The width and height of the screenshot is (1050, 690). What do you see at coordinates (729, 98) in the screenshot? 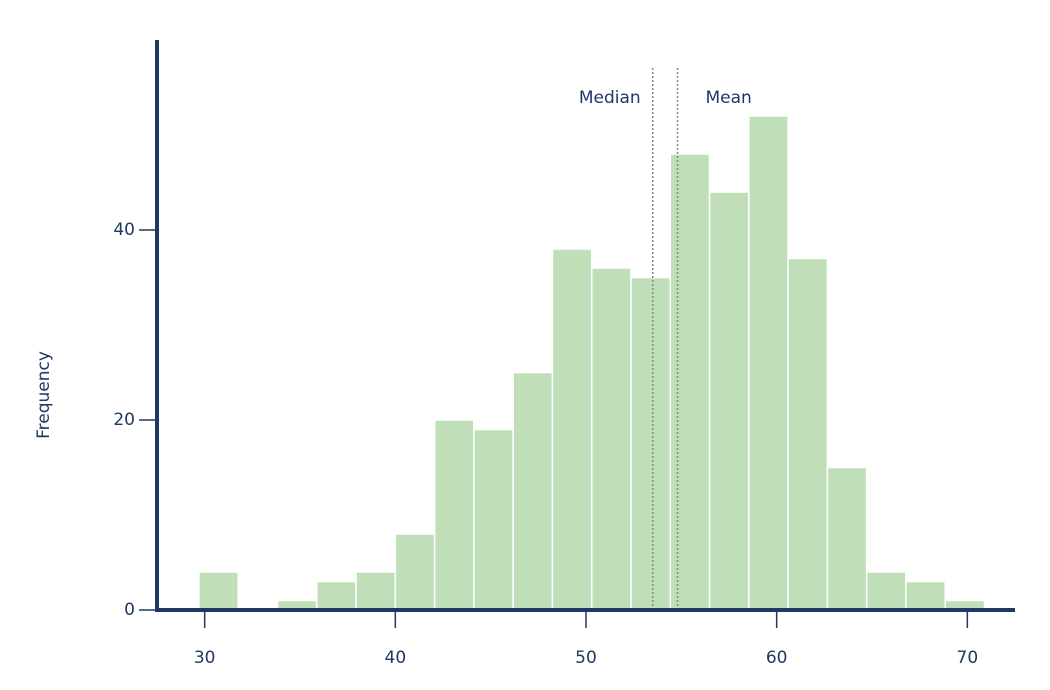
I see `annotation-label: Mean` at bounding box center [729, 98].